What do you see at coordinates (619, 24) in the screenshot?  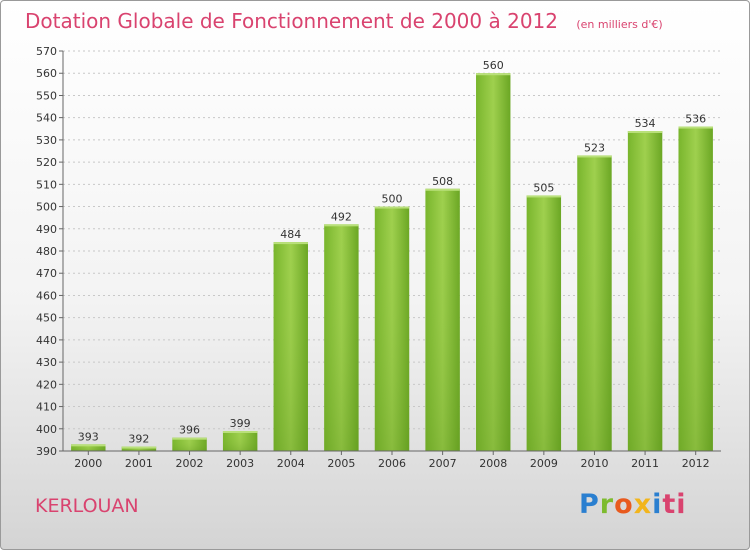 I see `unit-label: (en milliers d'€)` at bounding box center [619, 24].